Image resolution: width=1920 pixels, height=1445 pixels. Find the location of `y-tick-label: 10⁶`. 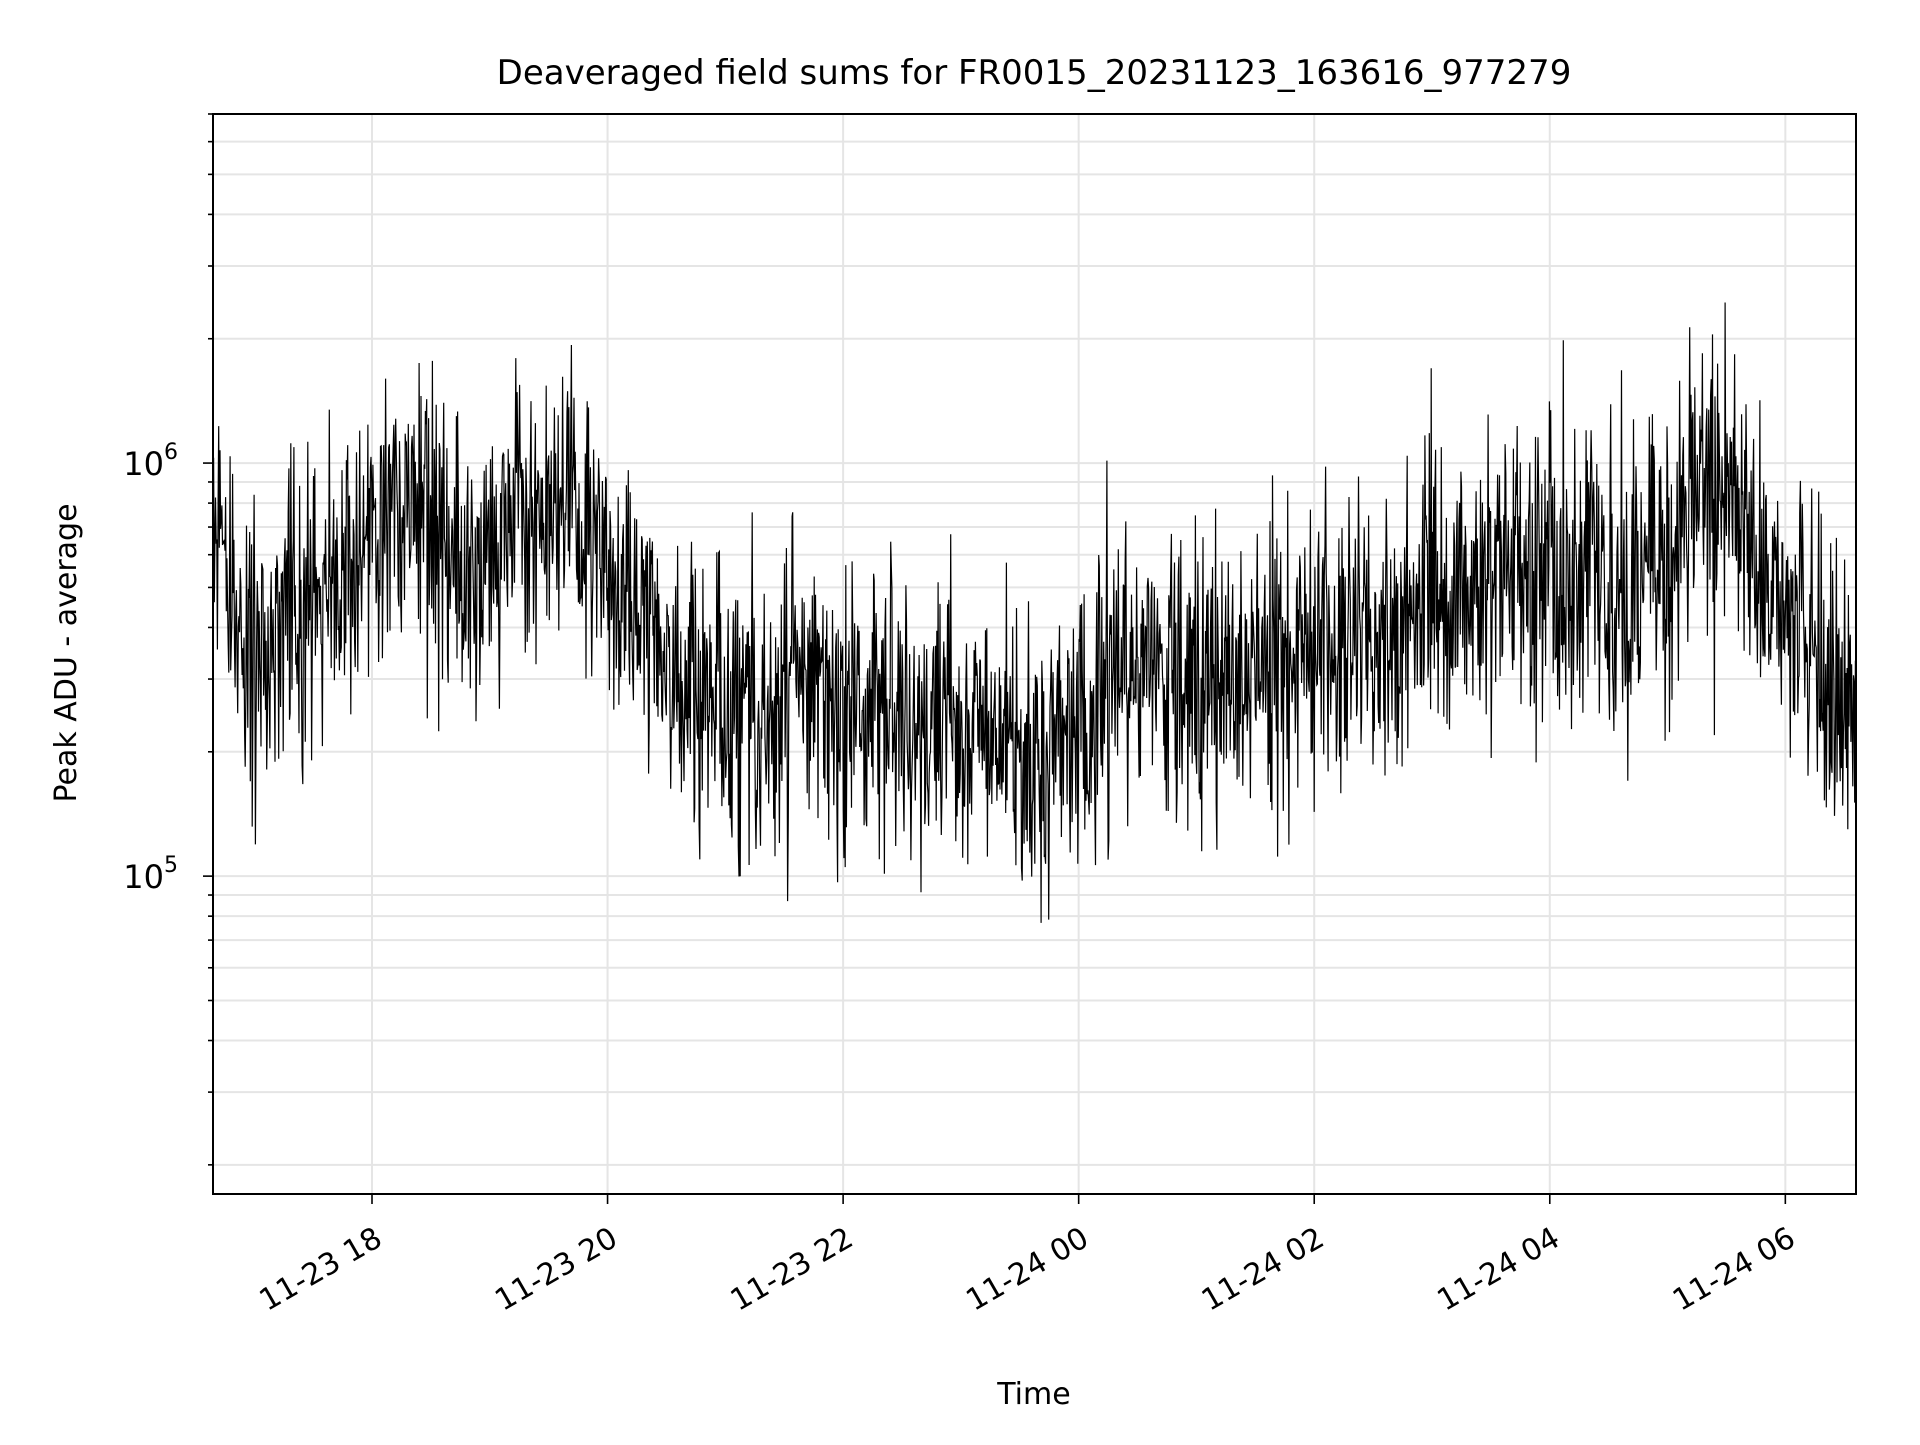

y-tick-label: 10⁶ is located at coordinates (150, 461).